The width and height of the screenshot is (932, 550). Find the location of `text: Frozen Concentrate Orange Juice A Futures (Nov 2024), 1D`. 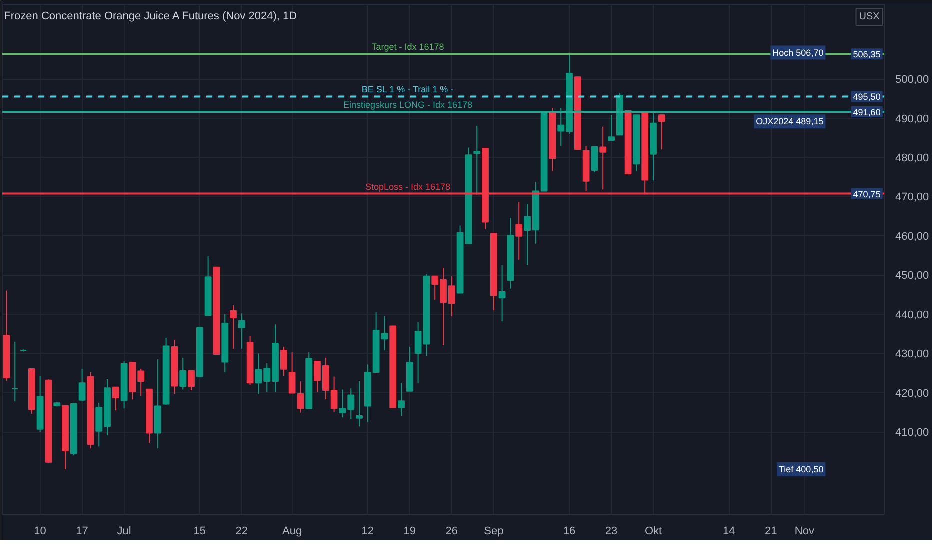

text: Frozen Concentrate Orange Juice A Futures (Nov 2024), 1D is located at coordinates (151, 16).